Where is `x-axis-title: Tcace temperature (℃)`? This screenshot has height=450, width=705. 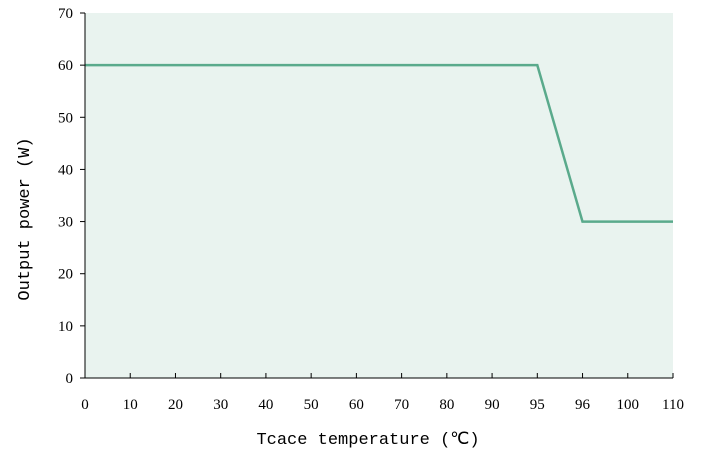 x-axis-title: Tcace temperature (℃) is located at coordinates (367, 440).